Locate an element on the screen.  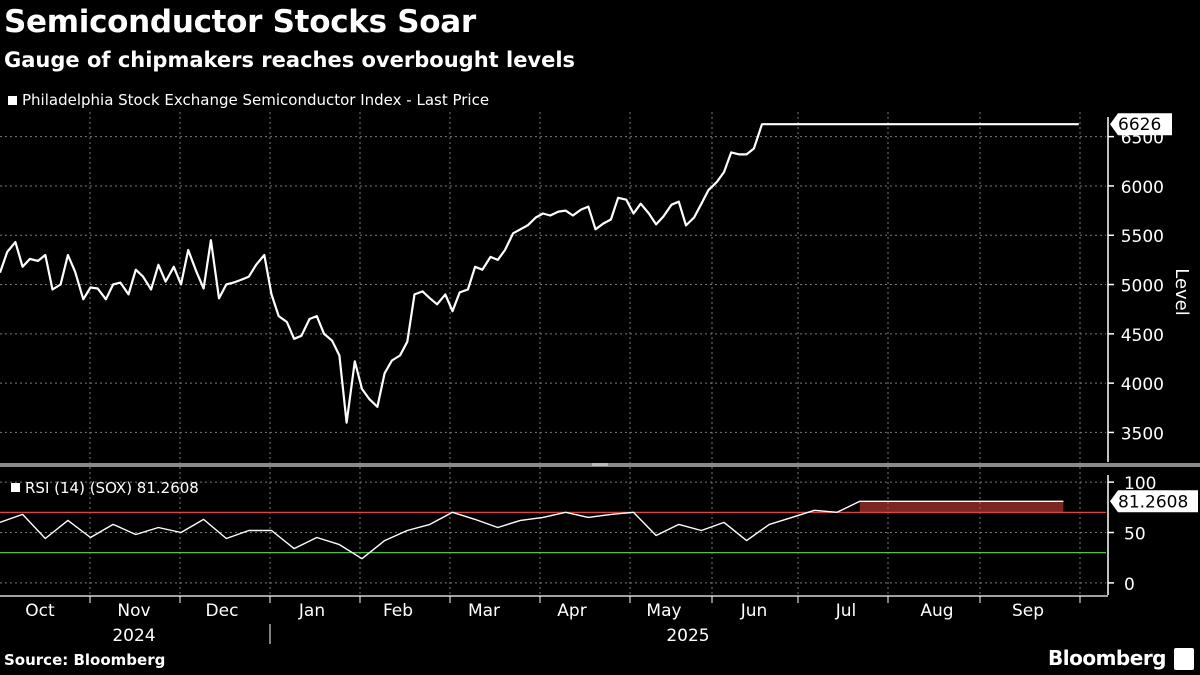
price-tick-label: 6000 is located at coordinates (1142, 188).